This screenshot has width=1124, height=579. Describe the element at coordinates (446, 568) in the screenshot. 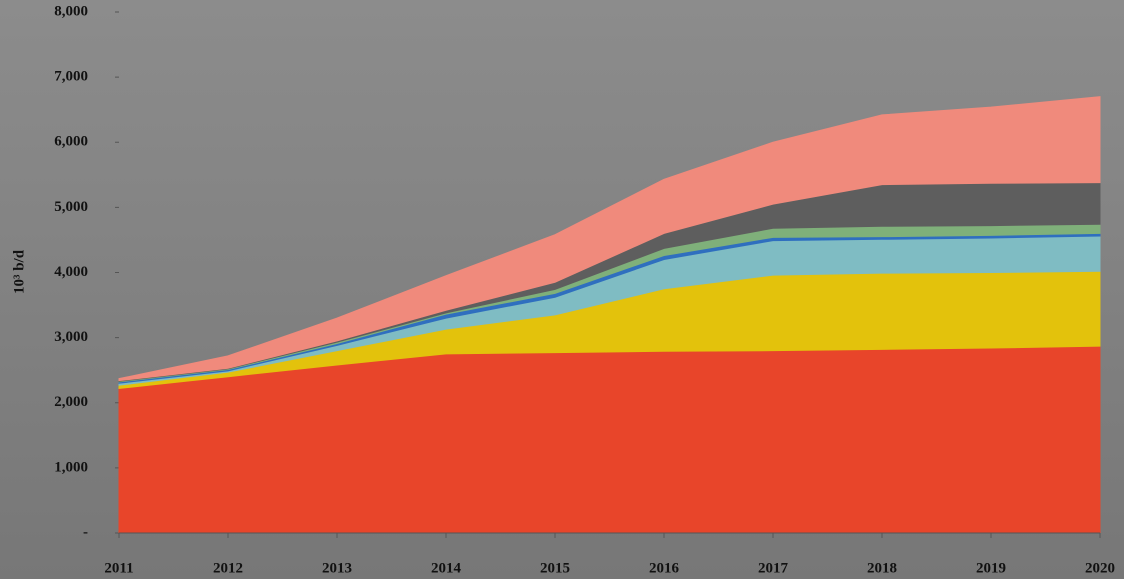

I see `x-tick-label: 2014` at that location.